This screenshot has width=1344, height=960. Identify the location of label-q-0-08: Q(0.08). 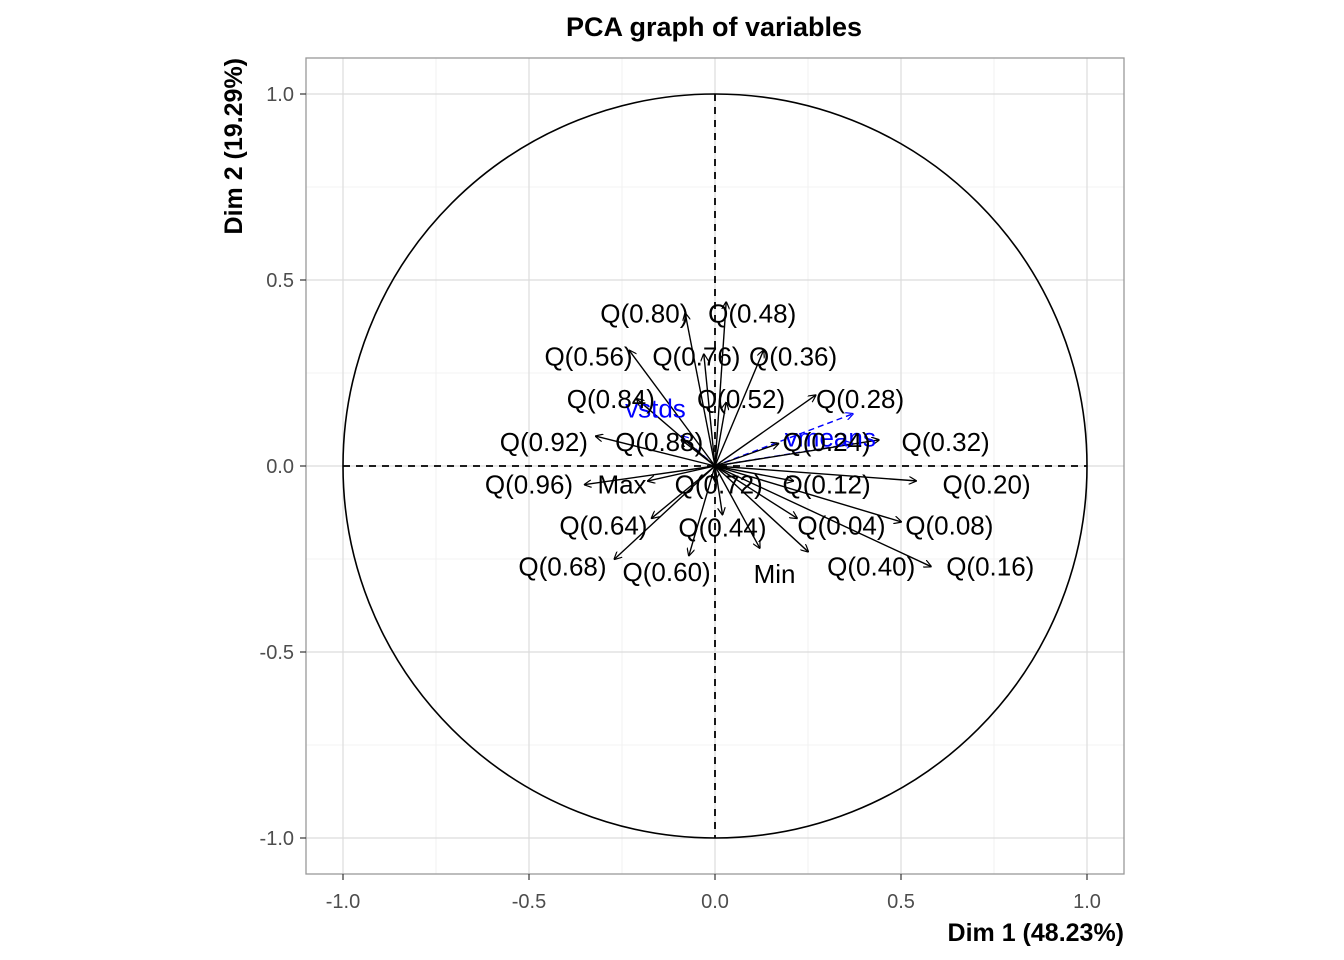
(949, 526).